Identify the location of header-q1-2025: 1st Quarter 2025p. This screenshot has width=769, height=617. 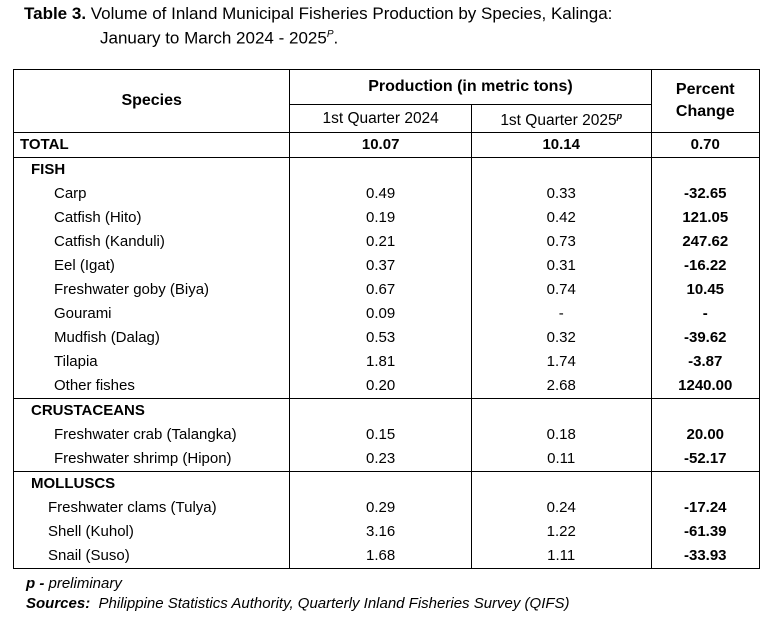
(561, 118).